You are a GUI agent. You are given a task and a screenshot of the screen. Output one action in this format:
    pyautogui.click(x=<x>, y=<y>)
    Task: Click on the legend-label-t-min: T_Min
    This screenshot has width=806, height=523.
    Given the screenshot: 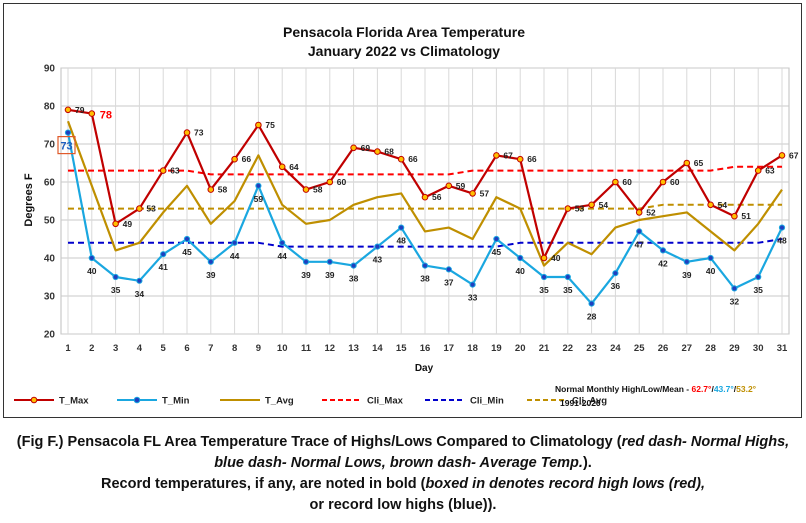 What is the action you would take?
    pyautogui.click(x=176, y=401)
    